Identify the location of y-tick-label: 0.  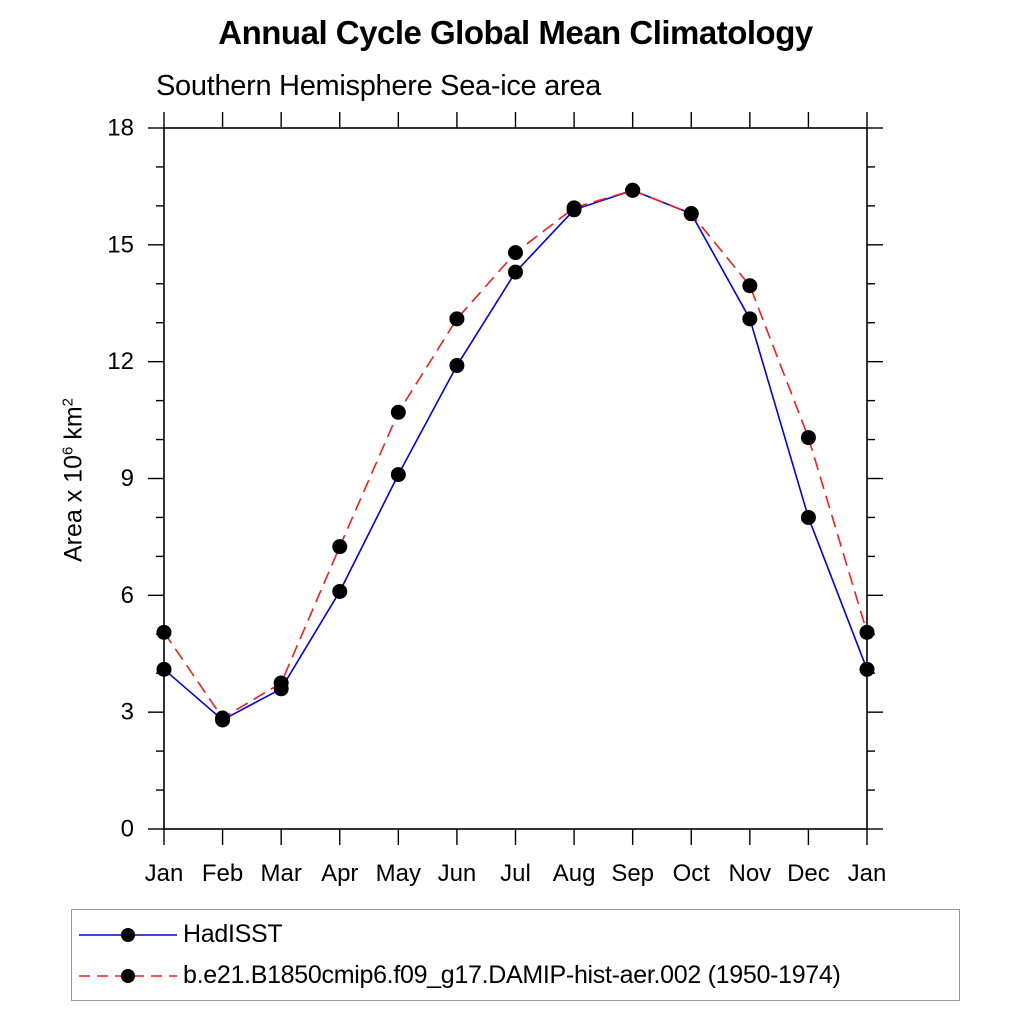
(127, 829).